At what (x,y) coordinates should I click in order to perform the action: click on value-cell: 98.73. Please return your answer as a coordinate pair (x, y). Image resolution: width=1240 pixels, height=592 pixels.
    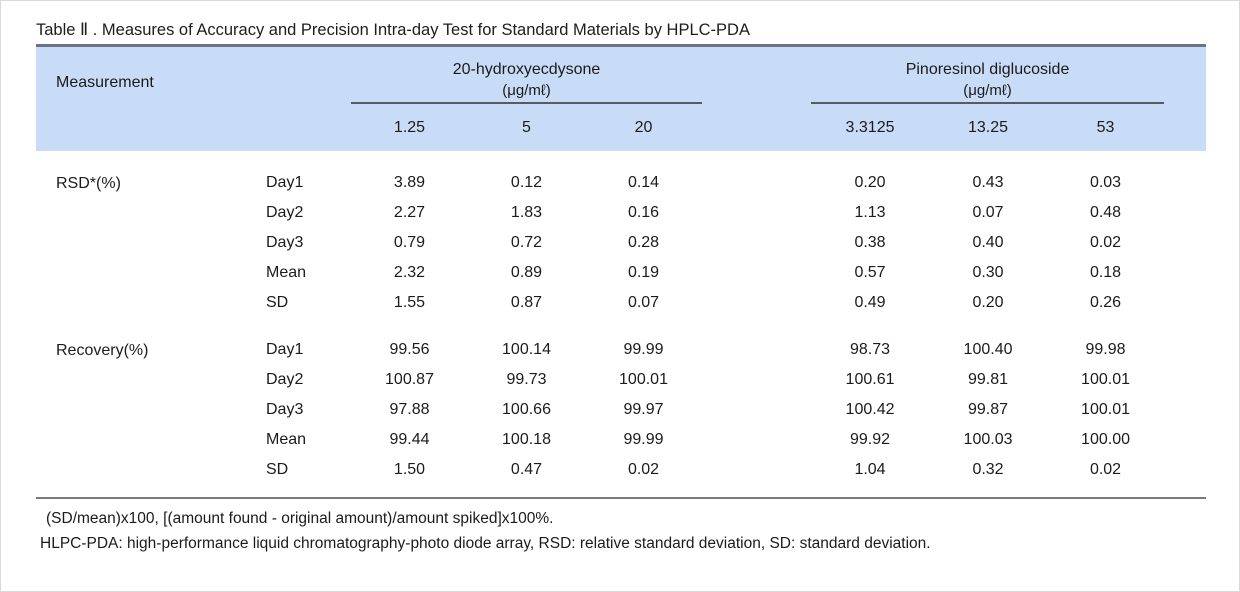
    Looking at the image, I should click on (870, 349).